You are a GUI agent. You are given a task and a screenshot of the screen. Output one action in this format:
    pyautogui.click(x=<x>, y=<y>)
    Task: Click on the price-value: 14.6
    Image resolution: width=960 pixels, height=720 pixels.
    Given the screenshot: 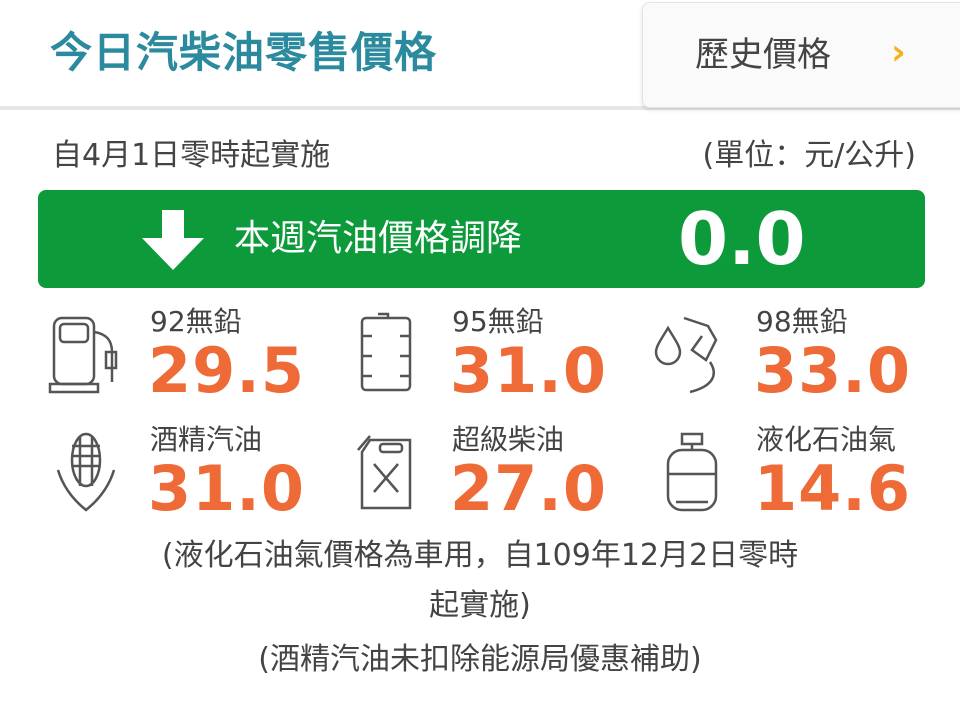 What is the action you would take?
    pyautogui.click(x=832, y=488)
    